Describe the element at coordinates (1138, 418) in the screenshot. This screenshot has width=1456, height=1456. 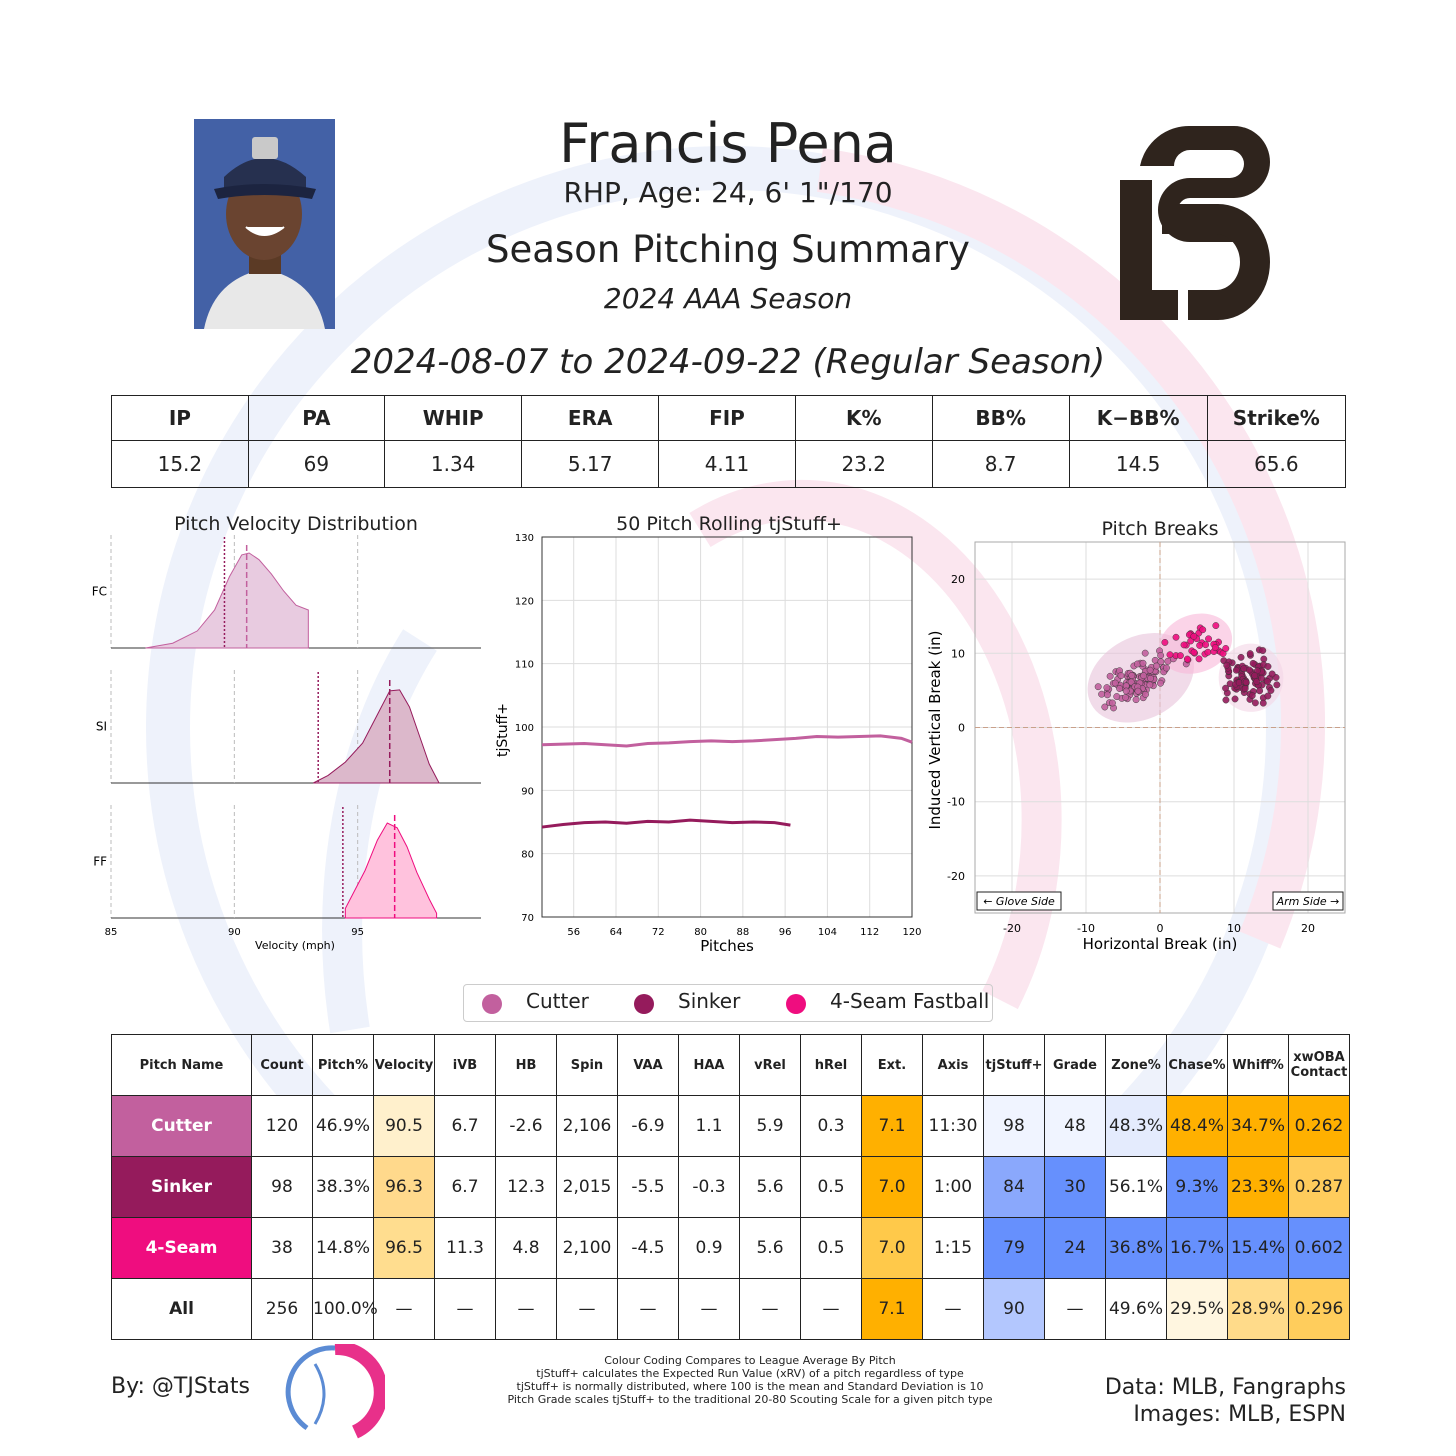
I see `stat-header: K−BB%` at that location.